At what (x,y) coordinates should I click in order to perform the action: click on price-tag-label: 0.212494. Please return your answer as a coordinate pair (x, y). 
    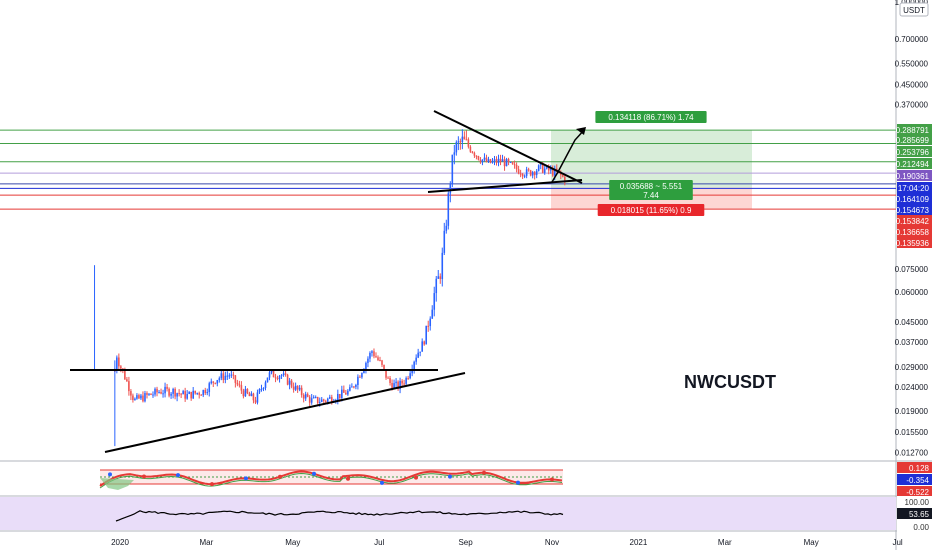
    Looking at the image, I should click on (913, 164).